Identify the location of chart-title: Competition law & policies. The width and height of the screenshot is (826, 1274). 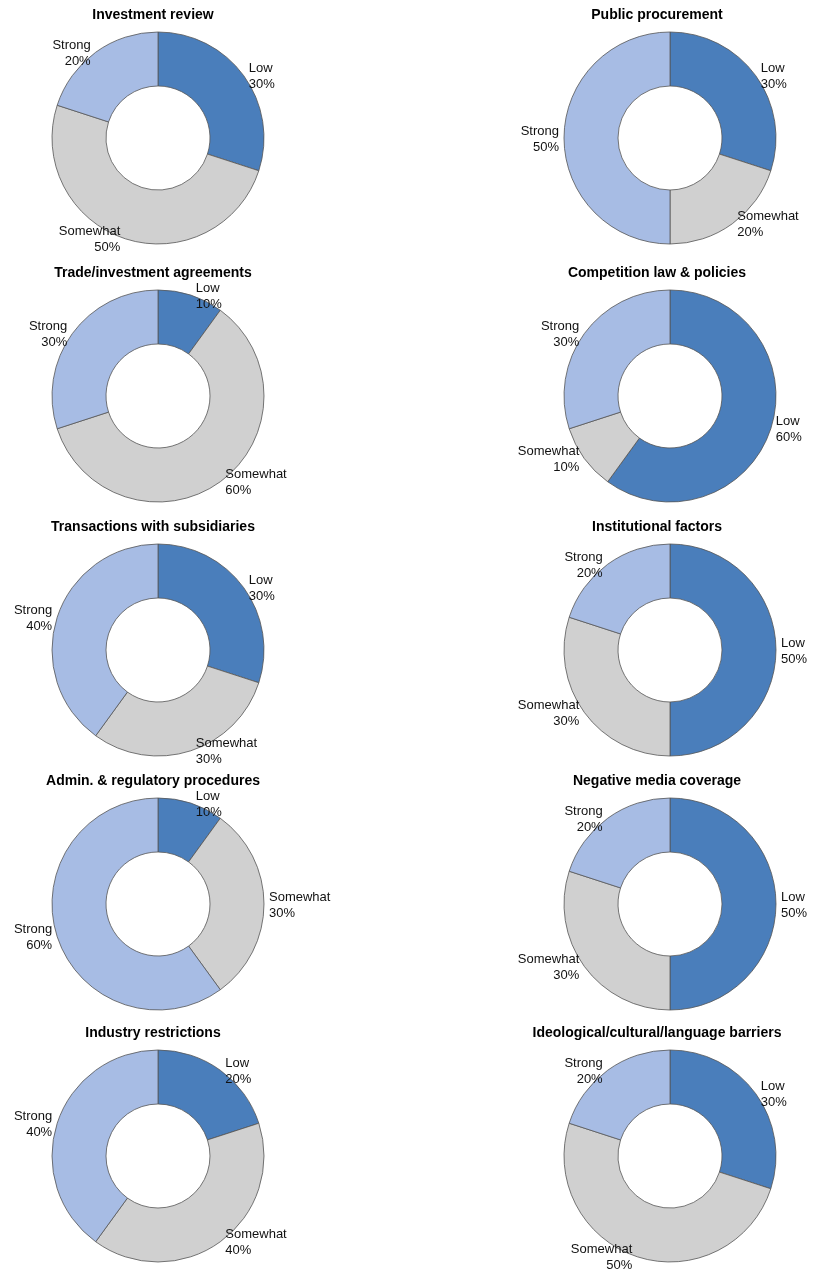
(657, 272).